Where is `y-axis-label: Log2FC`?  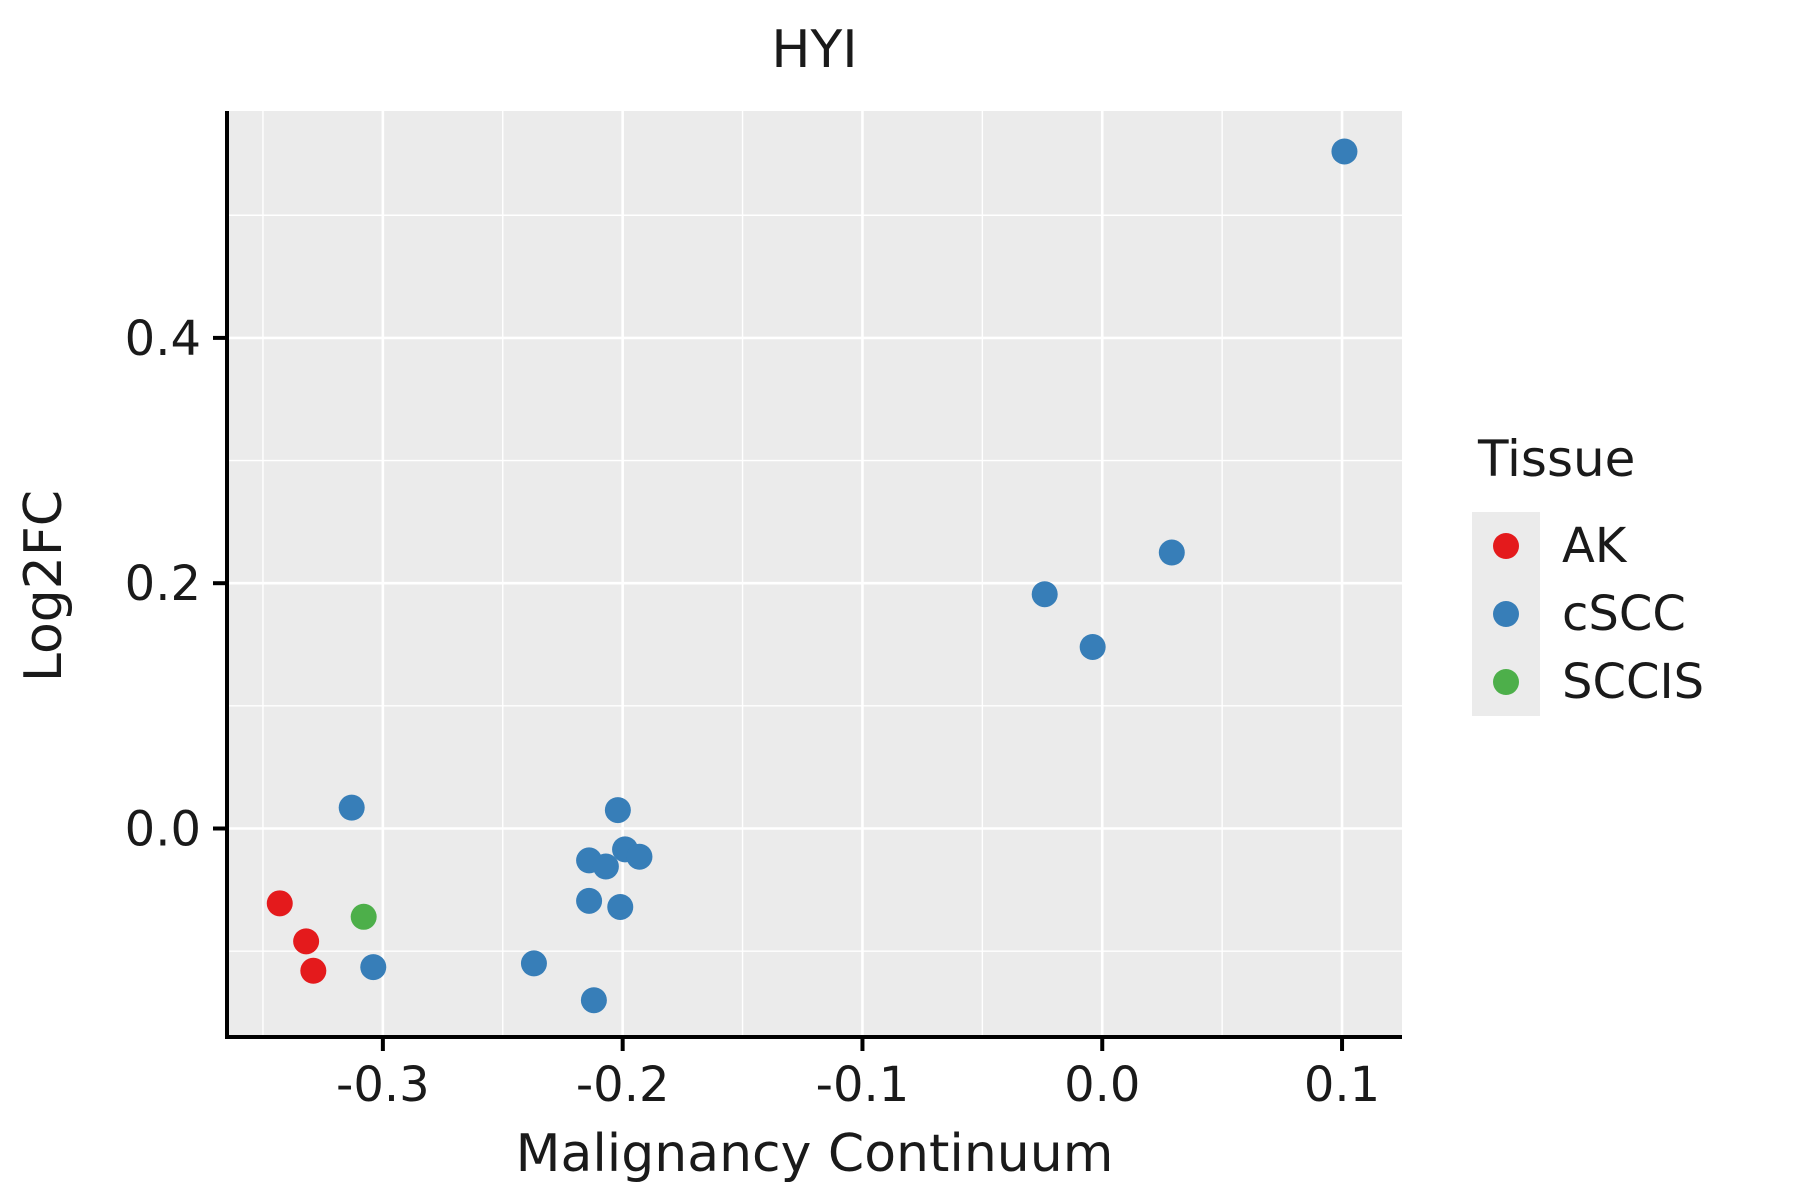
y-axis-label: Log2FC is located at coordinates (44, 586).